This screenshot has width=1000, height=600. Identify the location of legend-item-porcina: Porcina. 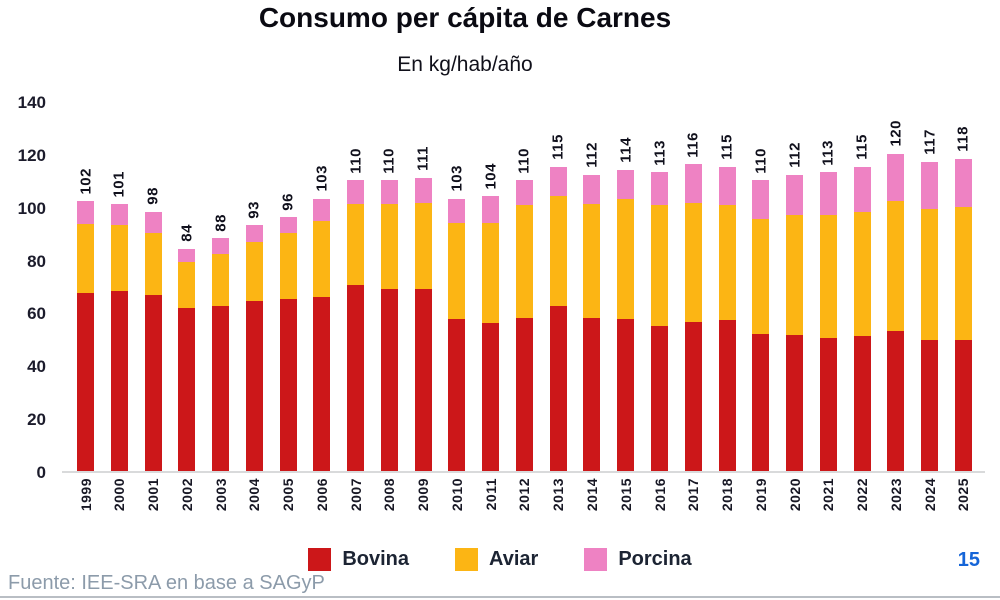
(638, 559).